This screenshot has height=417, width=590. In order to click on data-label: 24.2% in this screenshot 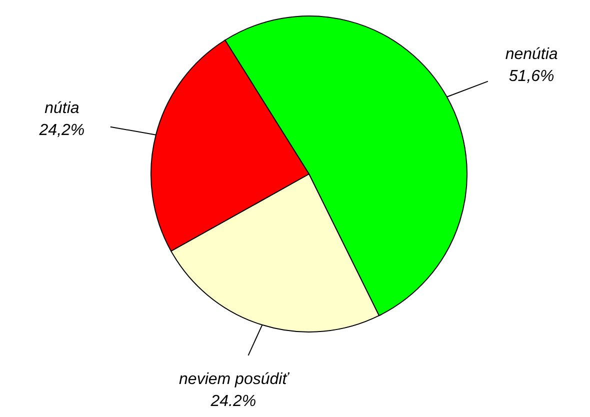, I will do `click(233, 401)`.